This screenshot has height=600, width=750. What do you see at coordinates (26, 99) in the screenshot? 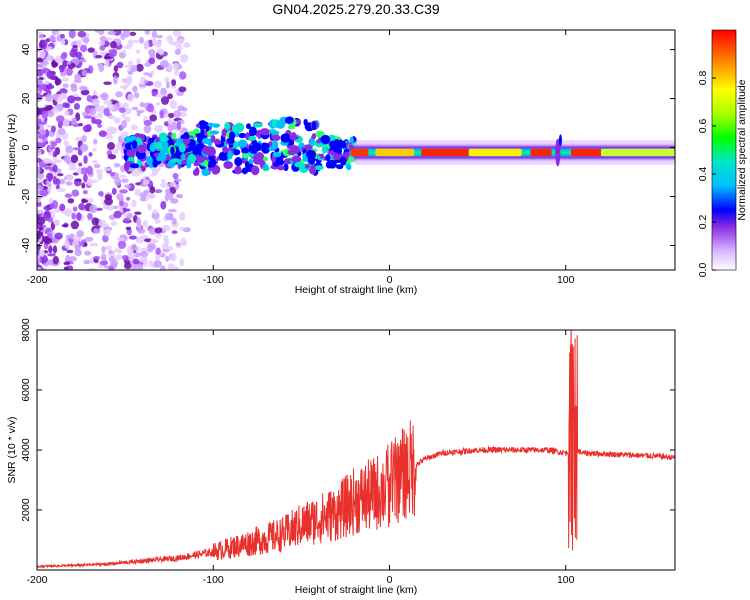
I see `spectrogram-ytick-label: 20` at bounding box center [26, 99].